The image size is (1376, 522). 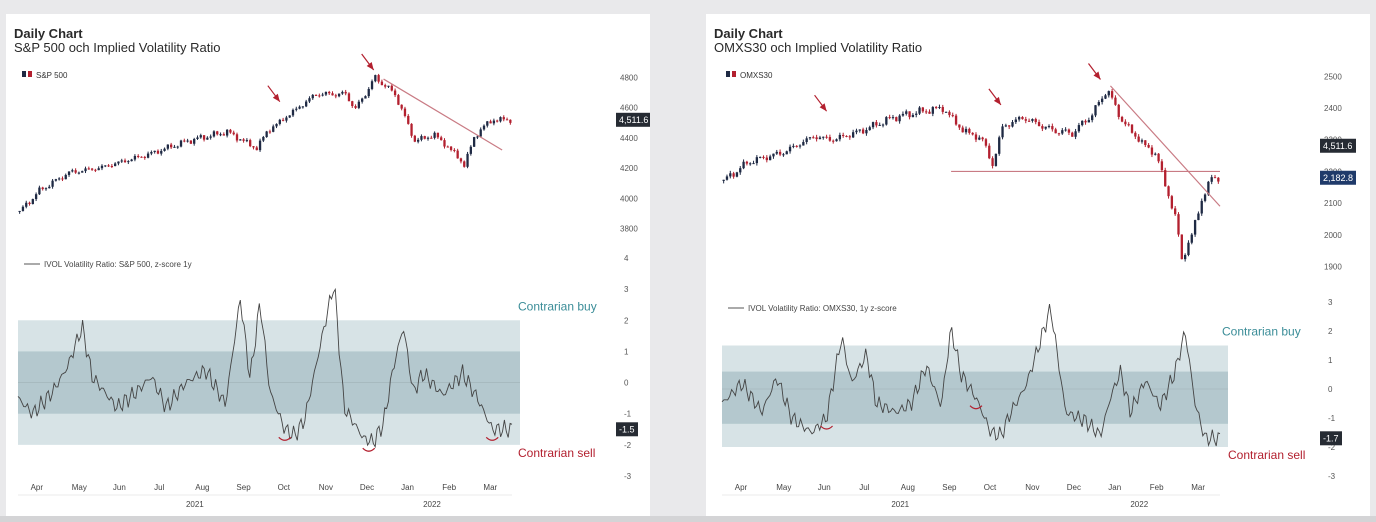 What do you see at coordinates (1074, 487) in the screenshot?
I see `x-month-label: Dec` at bounding box center [1074, 487].